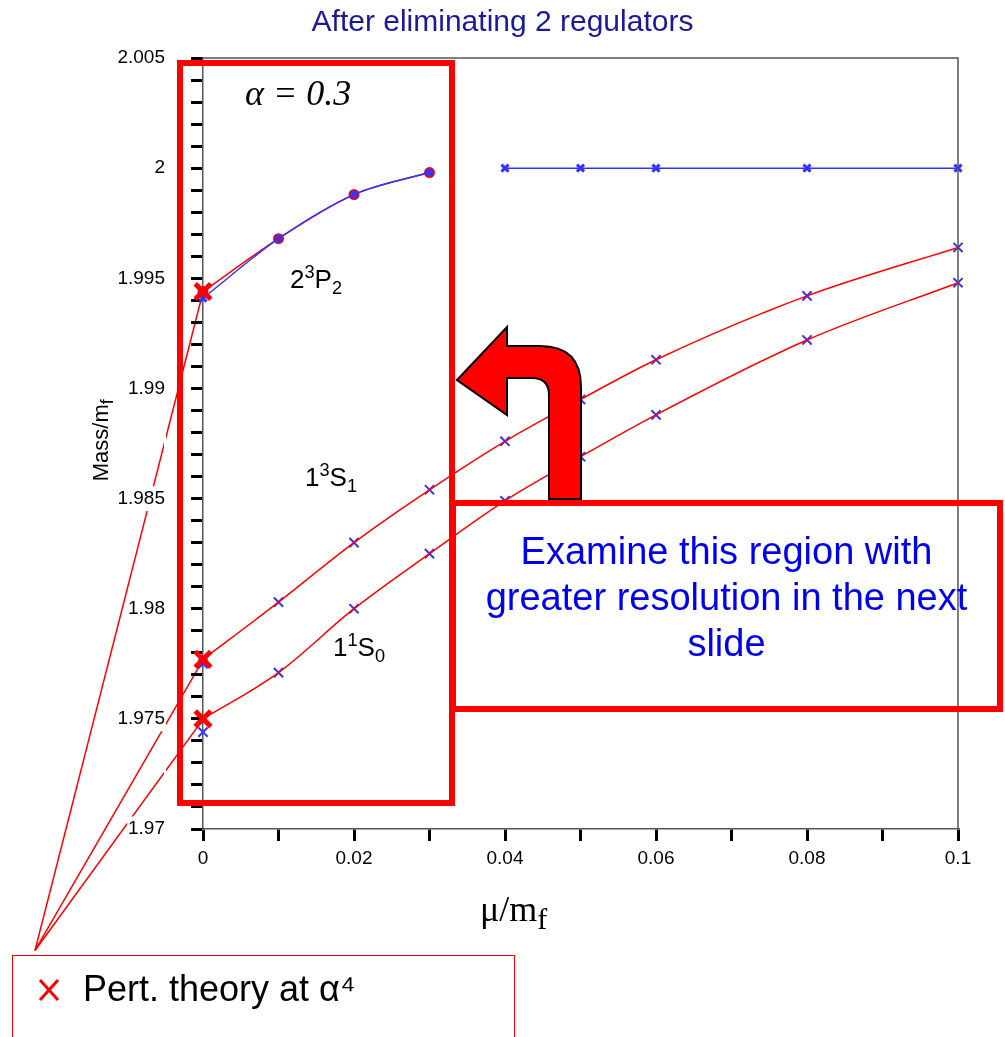  What do you see at coordinates (159, 167) in the screenshot?
I see `y-tick-label: 2` at bounding box center [159, 167].